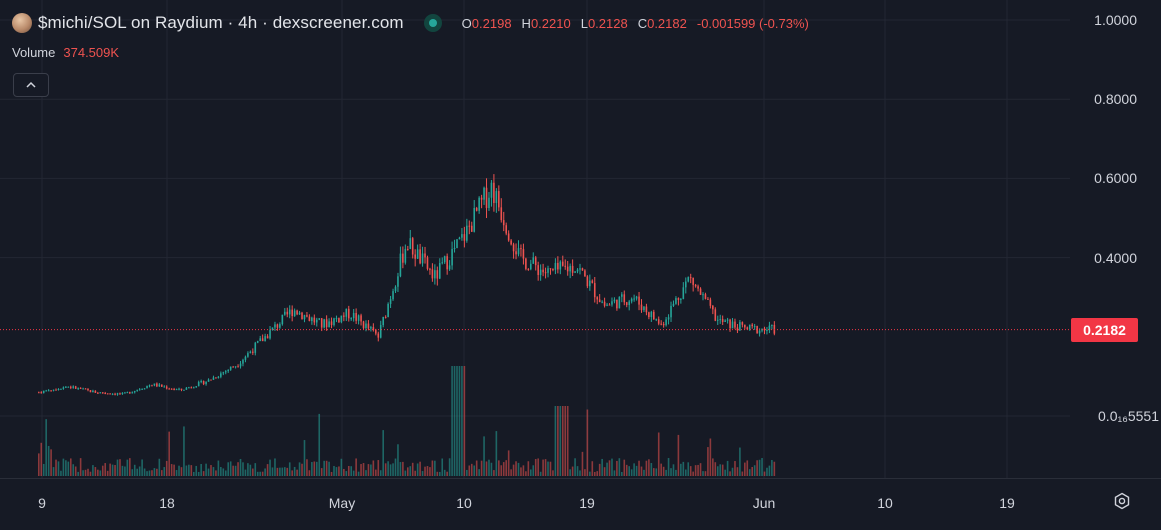 The height and width of the screenshot is (530, 1161). Describe the element at coordinates (1122, 501) in the screenshot. I see `chart-settings-button` at that location.